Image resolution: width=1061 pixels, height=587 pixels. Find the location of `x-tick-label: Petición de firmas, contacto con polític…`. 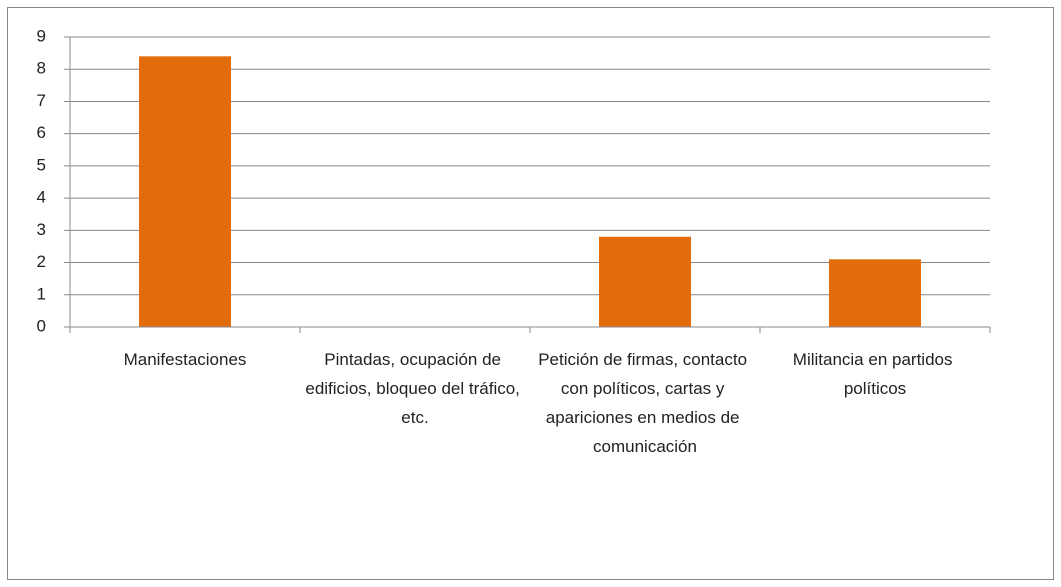

x-tick-label: Petición de firmas, contacto con polític… is located at coordinates (645, 403).